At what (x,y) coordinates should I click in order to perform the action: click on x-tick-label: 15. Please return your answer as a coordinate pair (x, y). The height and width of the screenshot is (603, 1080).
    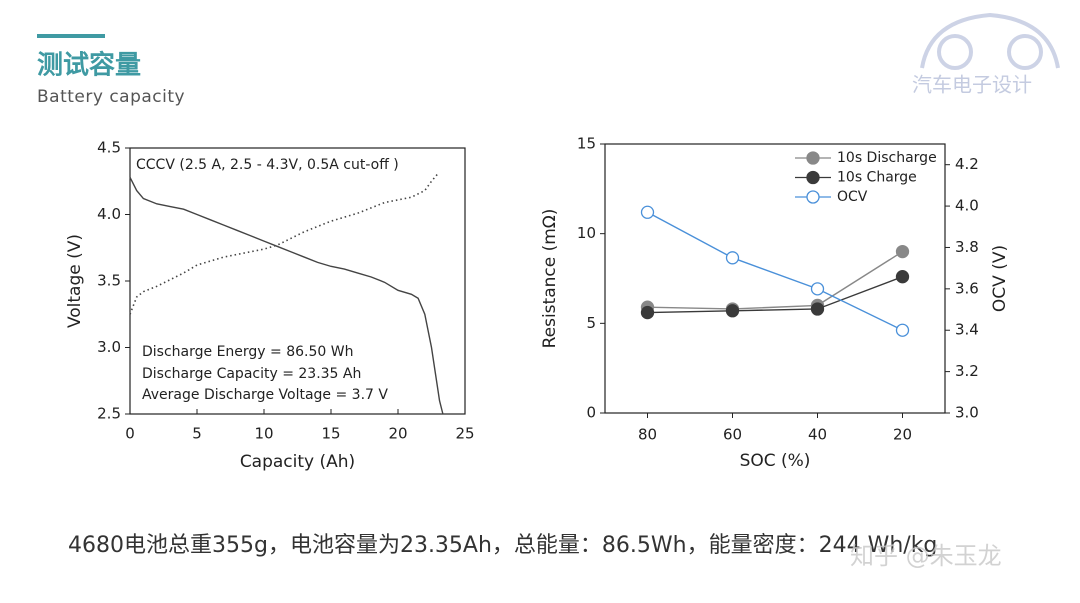
    Looking at the image, I should click on (330, 434).